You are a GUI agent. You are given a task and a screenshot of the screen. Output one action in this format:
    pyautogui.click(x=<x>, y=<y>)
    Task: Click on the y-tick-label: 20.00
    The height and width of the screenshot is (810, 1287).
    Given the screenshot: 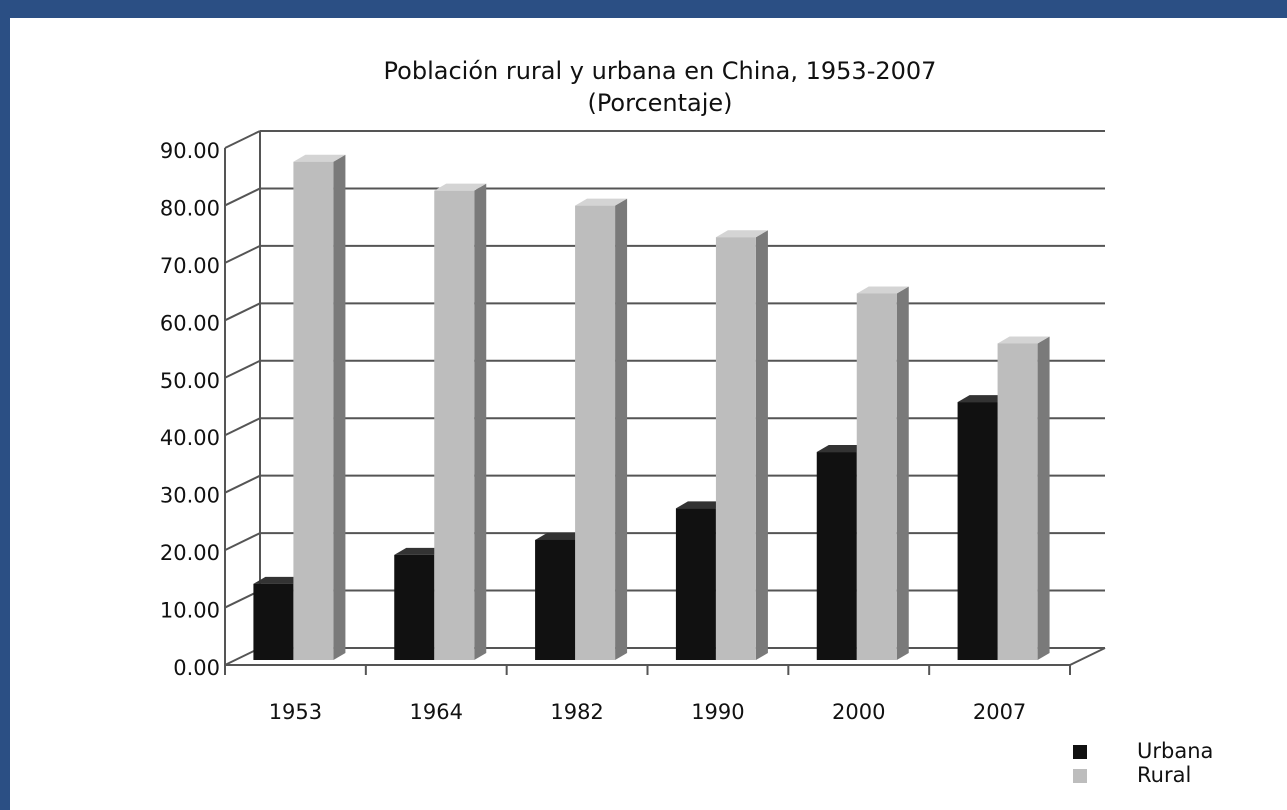 What is the action you would take?
    pyautogui.click(x=190, y=553)
    